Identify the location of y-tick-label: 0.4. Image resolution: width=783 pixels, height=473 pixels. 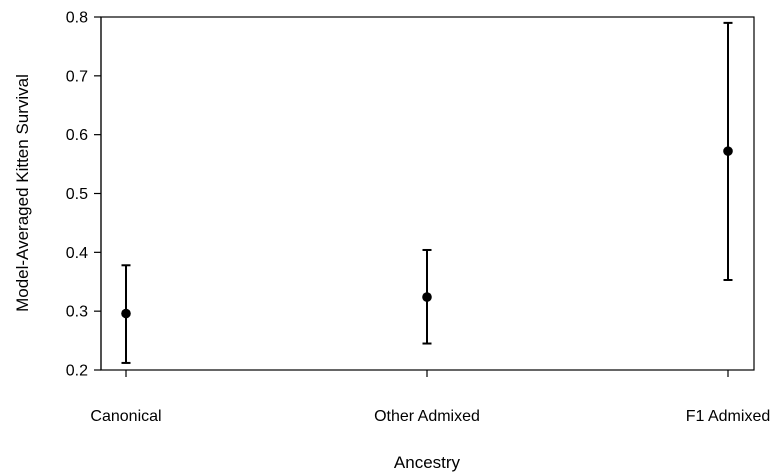
(77, 253).